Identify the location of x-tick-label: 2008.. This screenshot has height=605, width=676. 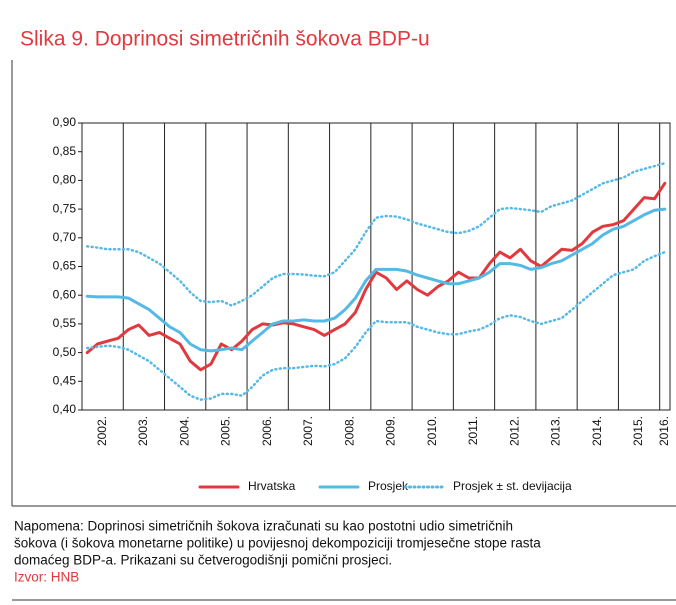
(349, 431).